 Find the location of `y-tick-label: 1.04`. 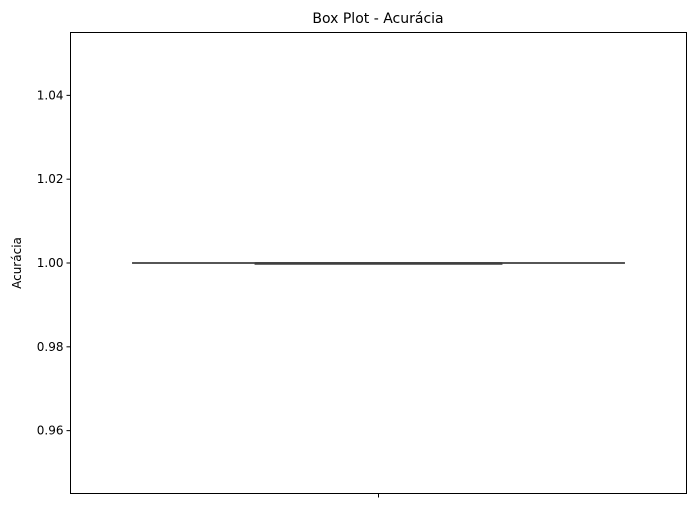

y-tick-label: 1.04 is located at coordinates (50, 95).